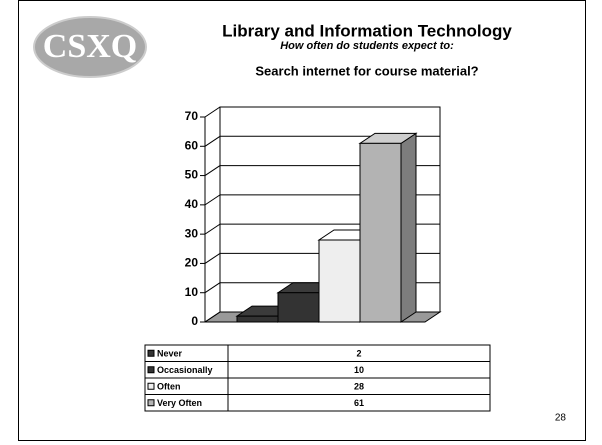 Image resolution: width=602 pixels, height=445 pixels. Describe the element at coordinates (561, 418) in the screenshot. I see `page-number: 28` at that location.